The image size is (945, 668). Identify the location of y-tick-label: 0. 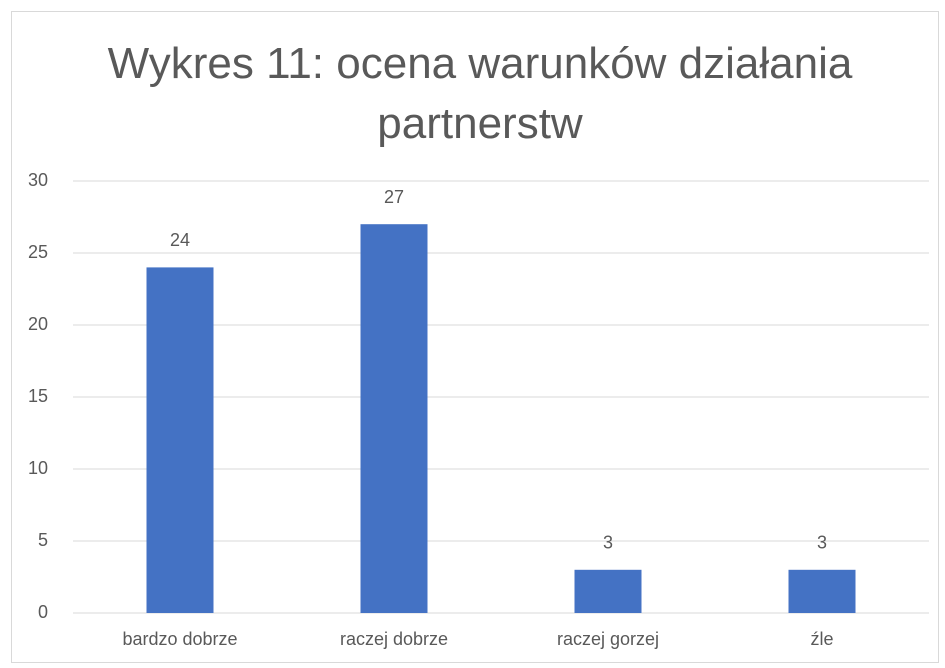
(43, 612).